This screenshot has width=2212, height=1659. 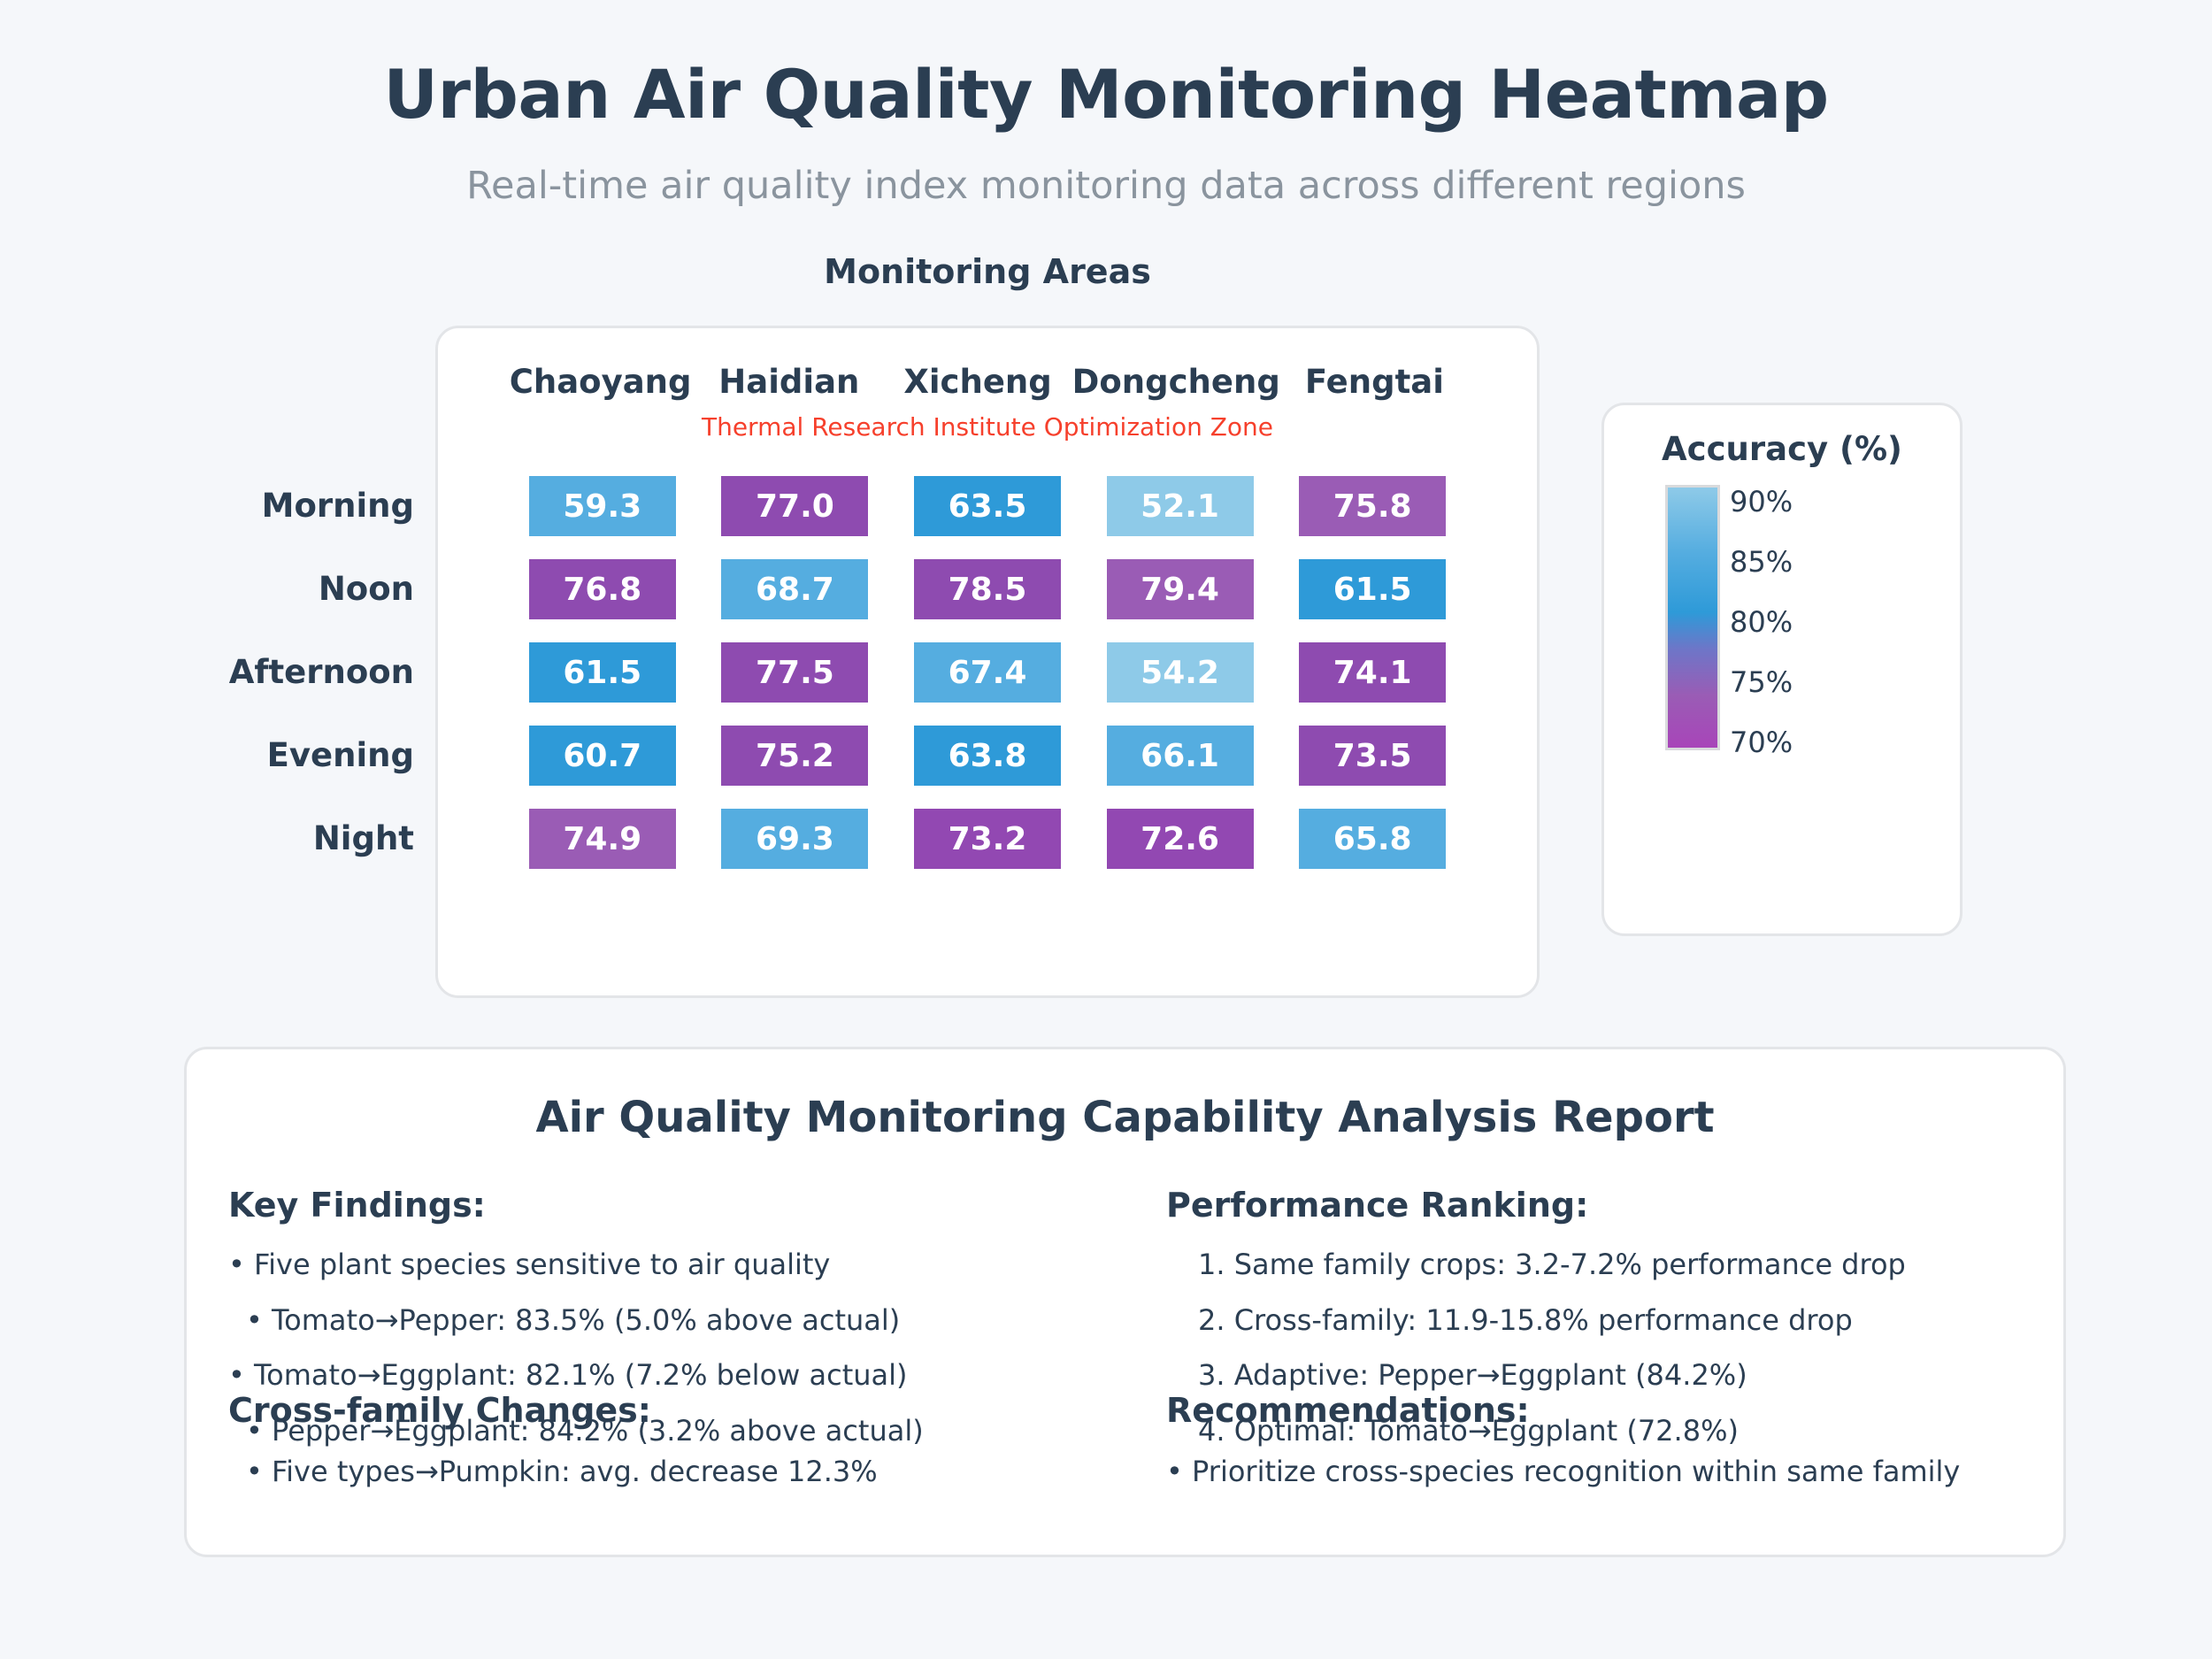 I want to click on column-header-fengtai: Fengtai, so click(x=1374, y=382).